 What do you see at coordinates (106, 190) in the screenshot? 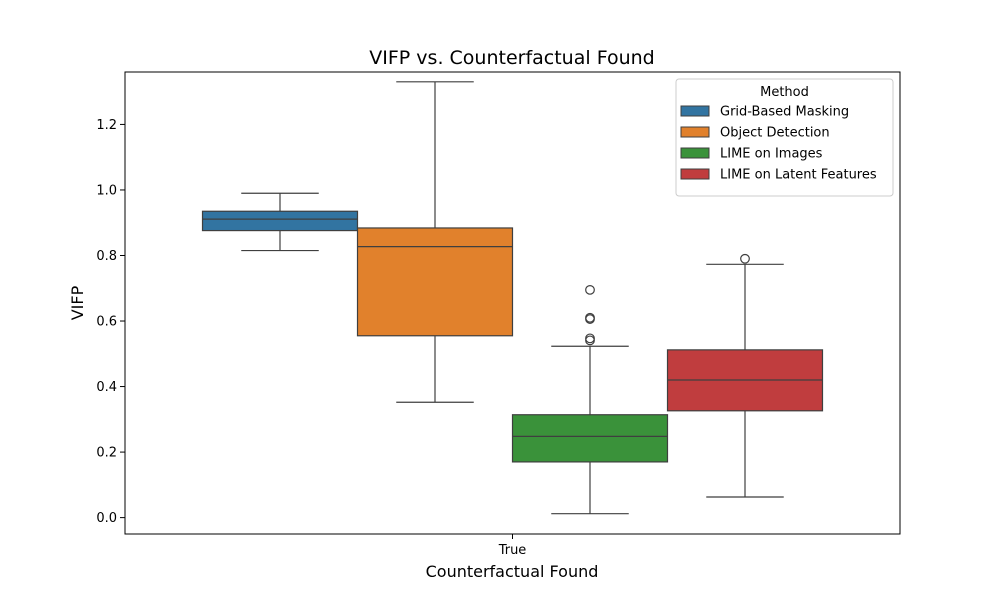
I see `y-tick-label: 1.0` at bounding box center [106, 190].